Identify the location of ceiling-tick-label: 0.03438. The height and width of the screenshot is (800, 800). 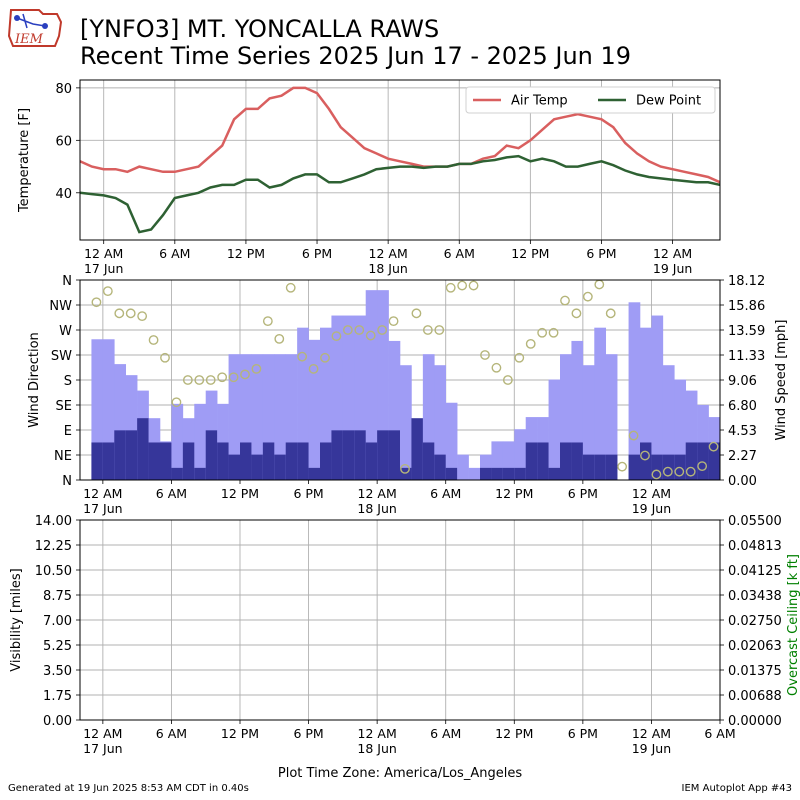
(755, 596).